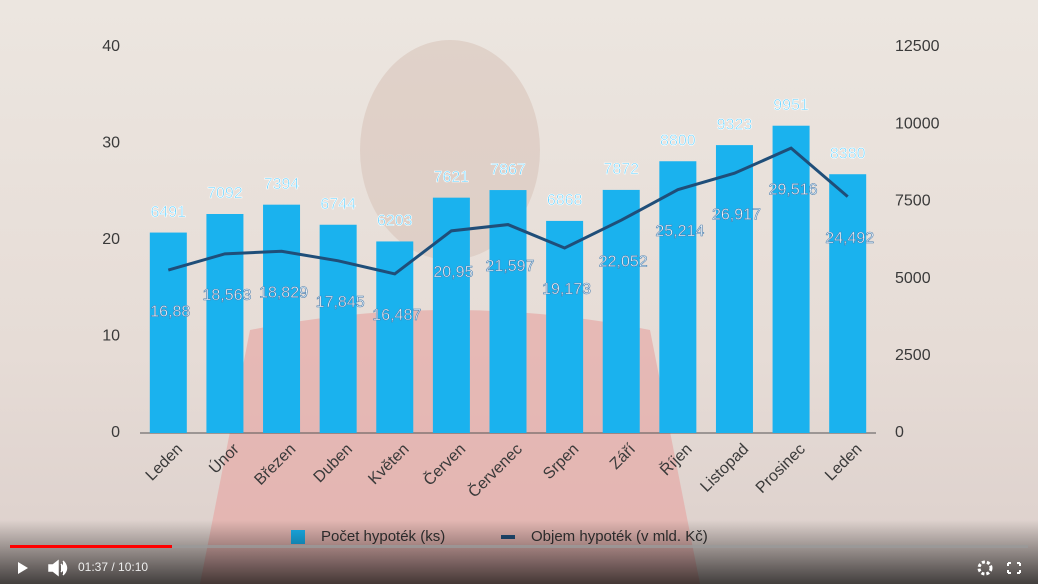 This screenshot has height=584, width=1038. Describe the element at coordinates (395, 221) in the screenshot. I see `bar-value-label: 6203` at that location.